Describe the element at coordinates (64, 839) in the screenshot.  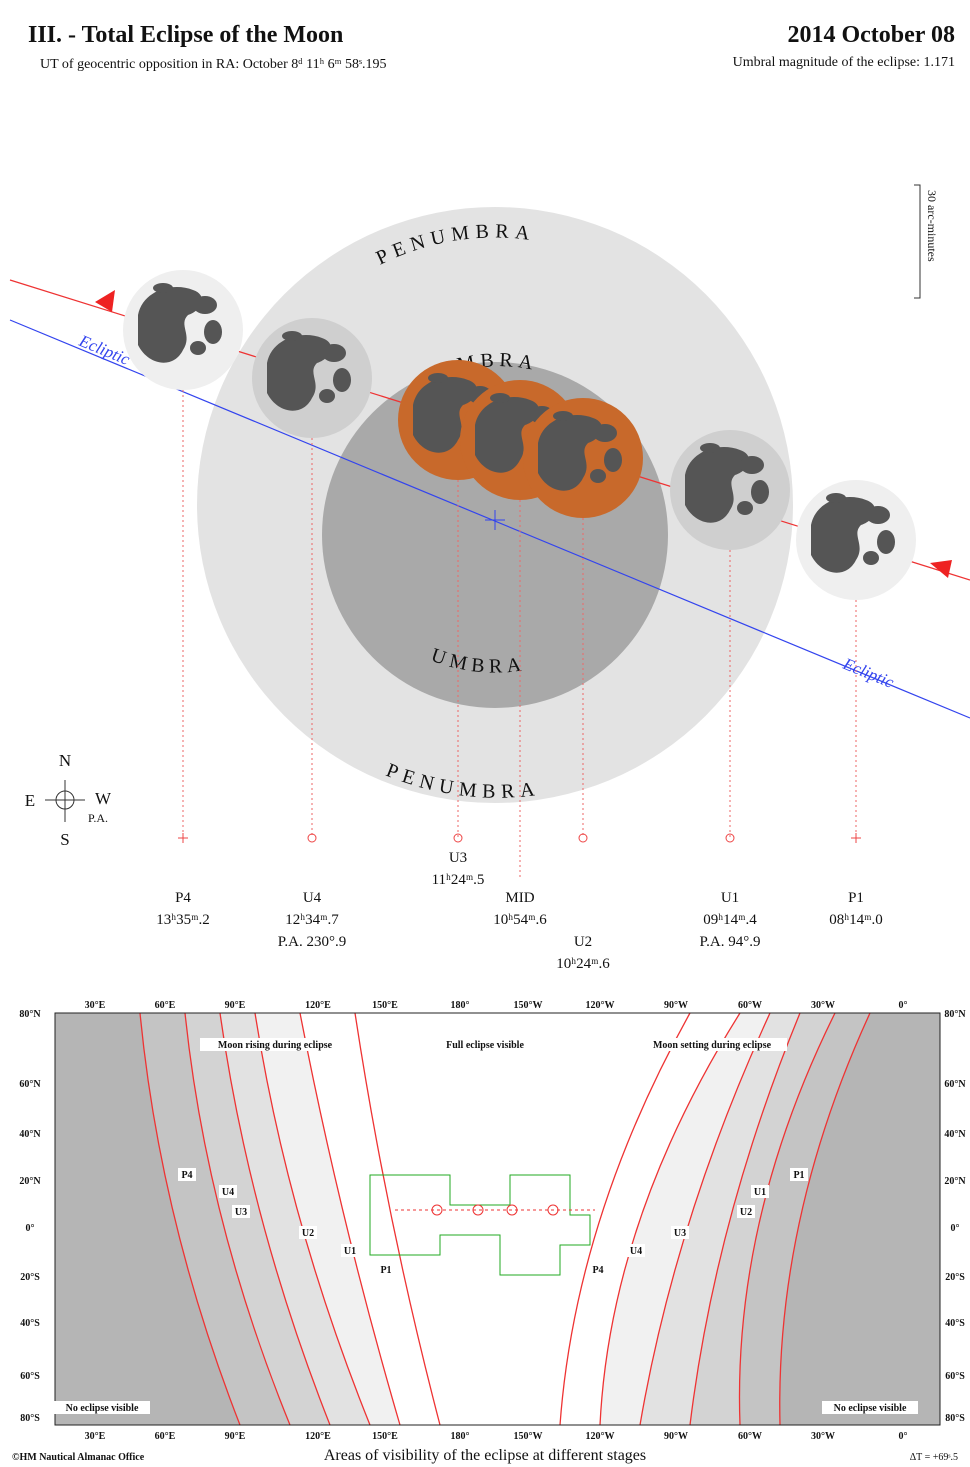
I see `compass-s: S` at that location.